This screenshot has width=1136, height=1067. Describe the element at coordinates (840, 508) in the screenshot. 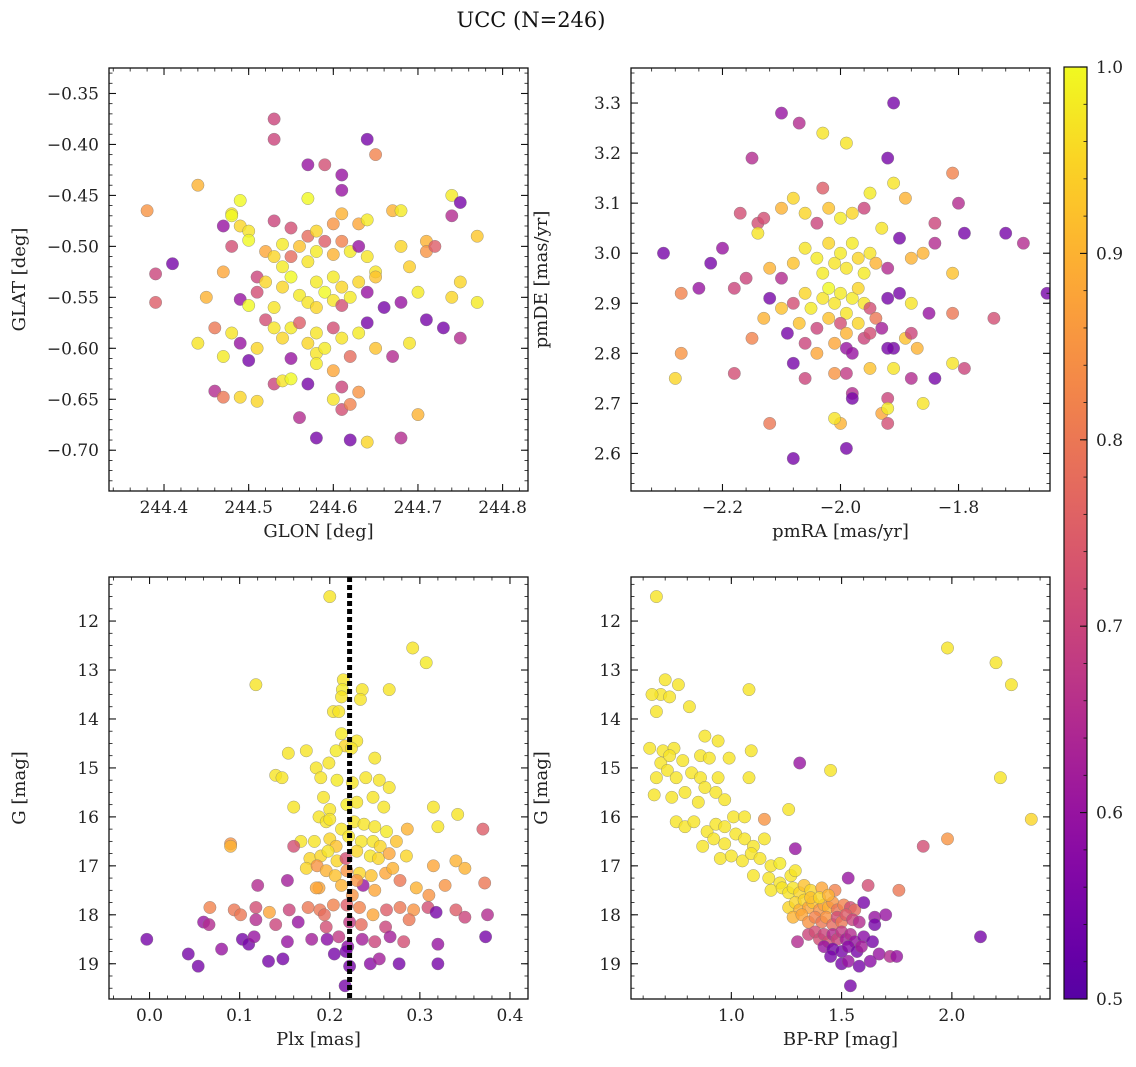

I see `x-tick-label: −2.0` at that location.